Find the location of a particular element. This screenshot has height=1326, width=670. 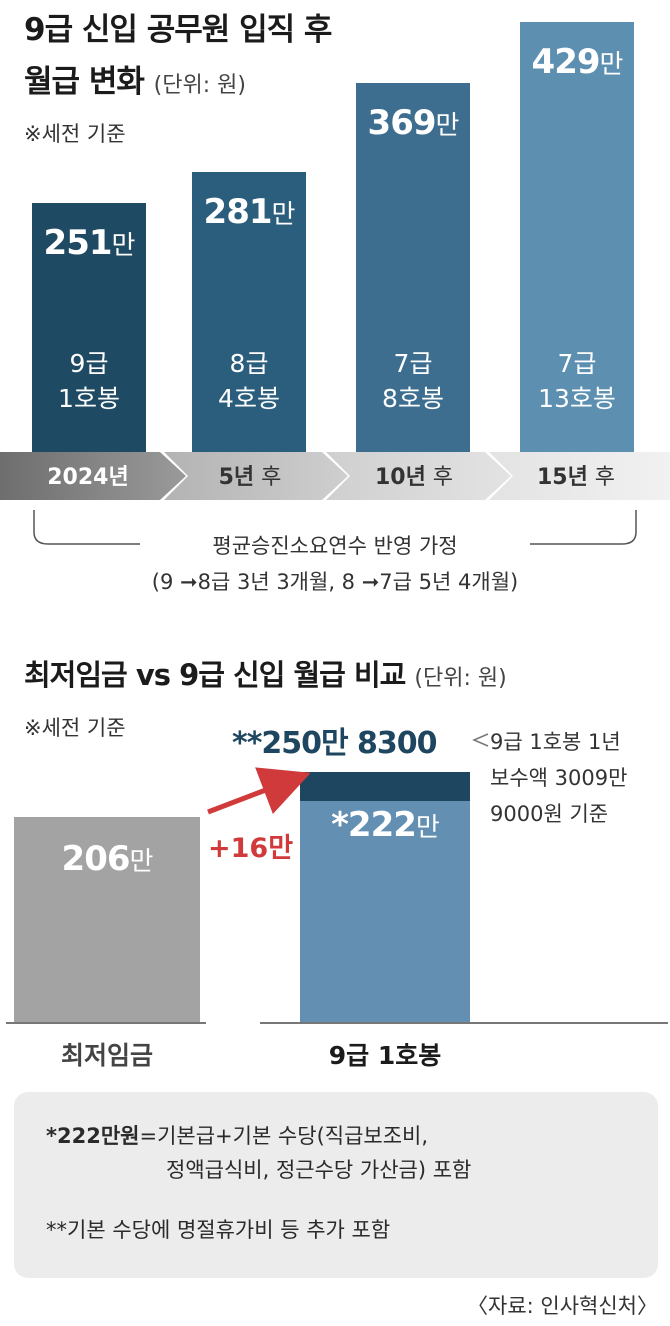

grade-line: 9급 is located at coordinates (89, 363).